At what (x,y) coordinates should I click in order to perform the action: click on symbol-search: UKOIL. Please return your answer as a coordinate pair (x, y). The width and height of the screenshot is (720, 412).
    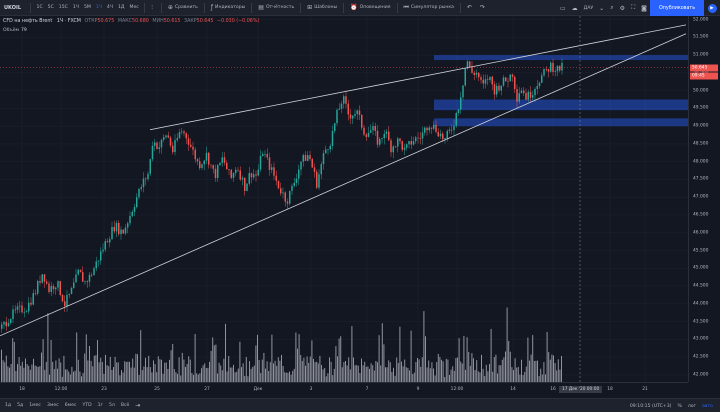
    Looking at the image, I should click on (13, 7).